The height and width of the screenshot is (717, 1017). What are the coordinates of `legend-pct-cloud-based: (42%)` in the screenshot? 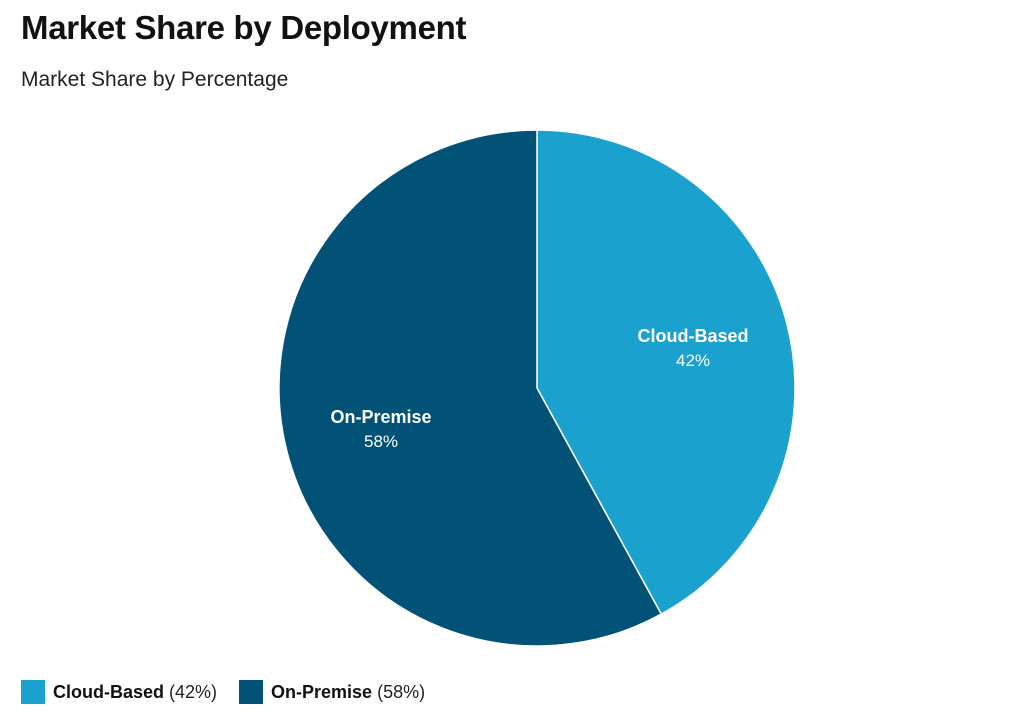 It's located at (193, 691).